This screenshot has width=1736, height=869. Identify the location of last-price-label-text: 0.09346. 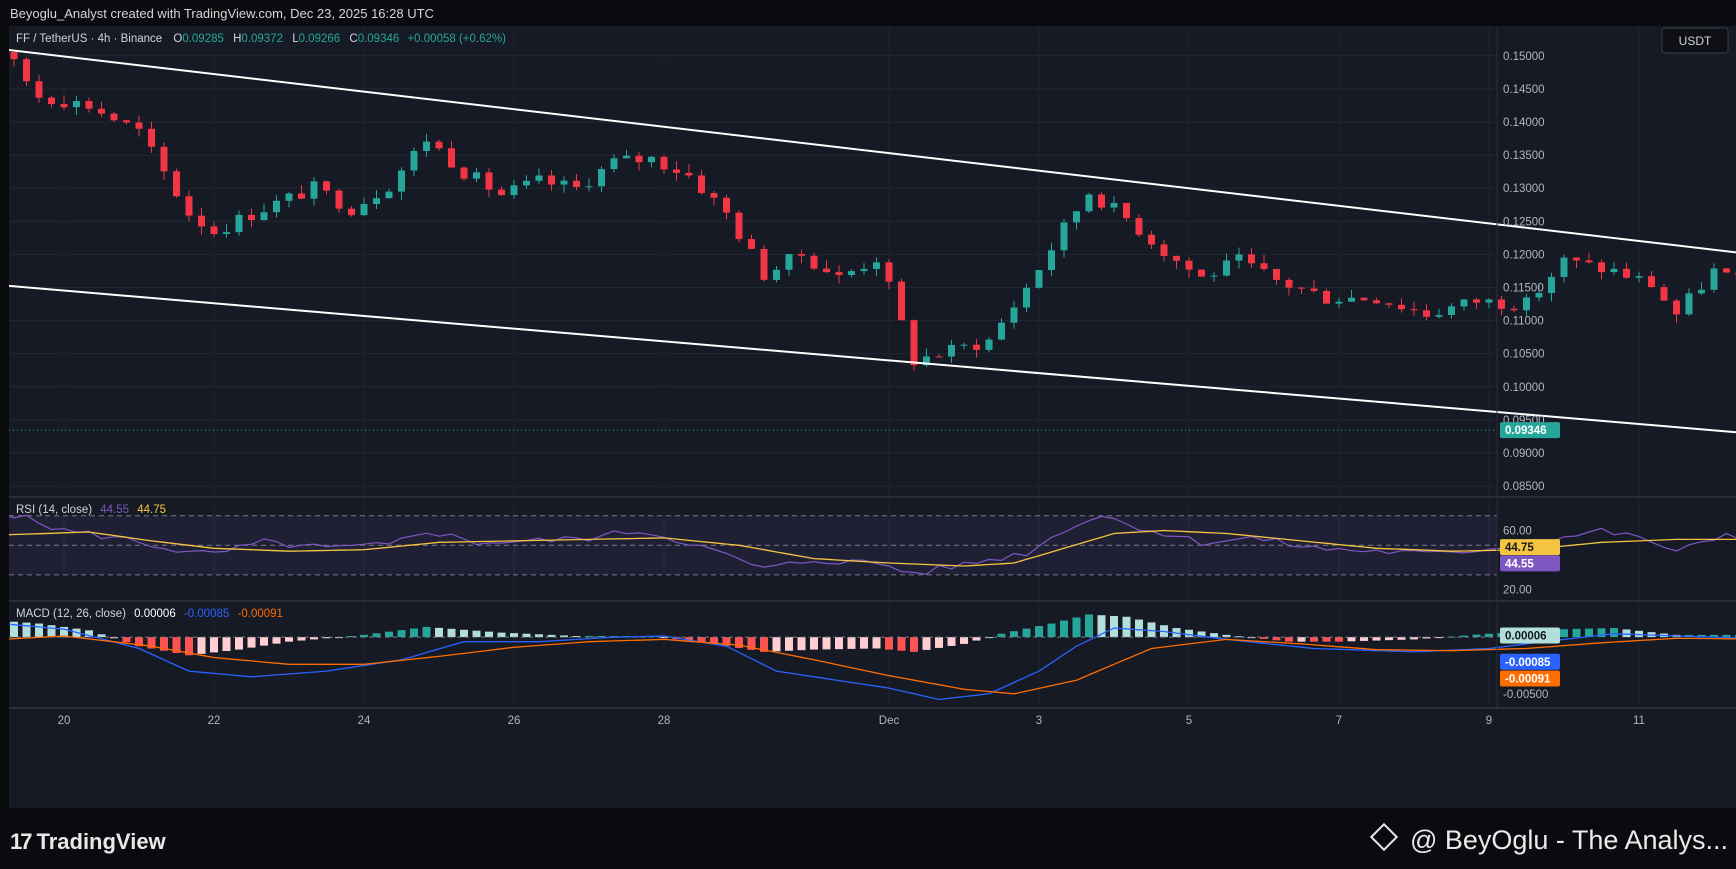
(1526, 431).